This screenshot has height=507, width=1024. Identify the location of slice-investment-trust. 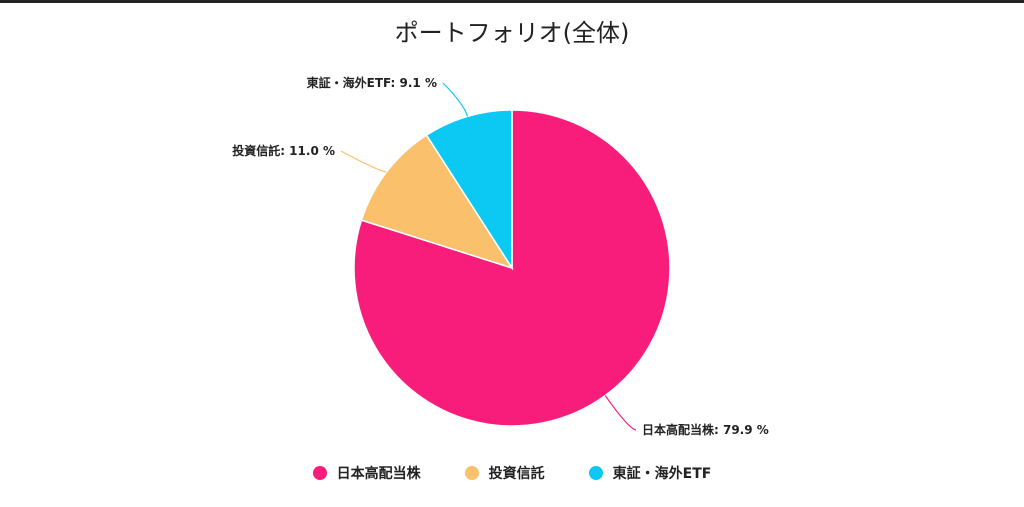
(437, 202).